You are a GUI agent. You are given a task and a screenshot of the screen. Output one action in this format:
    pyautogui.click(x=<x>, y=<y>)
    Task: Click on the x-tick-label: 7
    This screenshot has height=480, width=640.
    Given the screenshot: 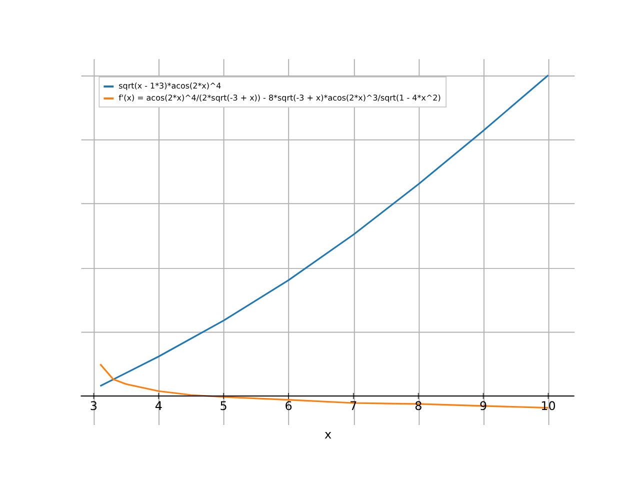 What is the action you would take?
    pyautogui.click(x=354, y=405)
    